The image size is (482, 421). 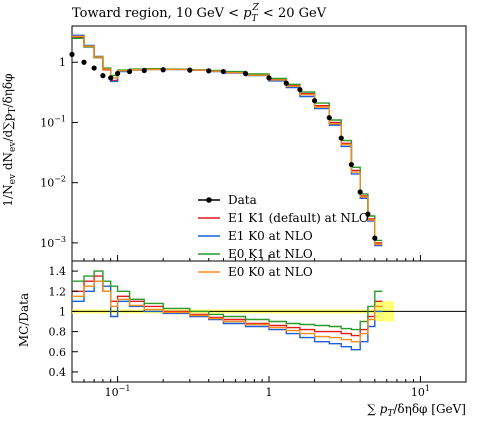 I want to click on legend-label: E1 K0 at NLO, so click(x=270, y=236).